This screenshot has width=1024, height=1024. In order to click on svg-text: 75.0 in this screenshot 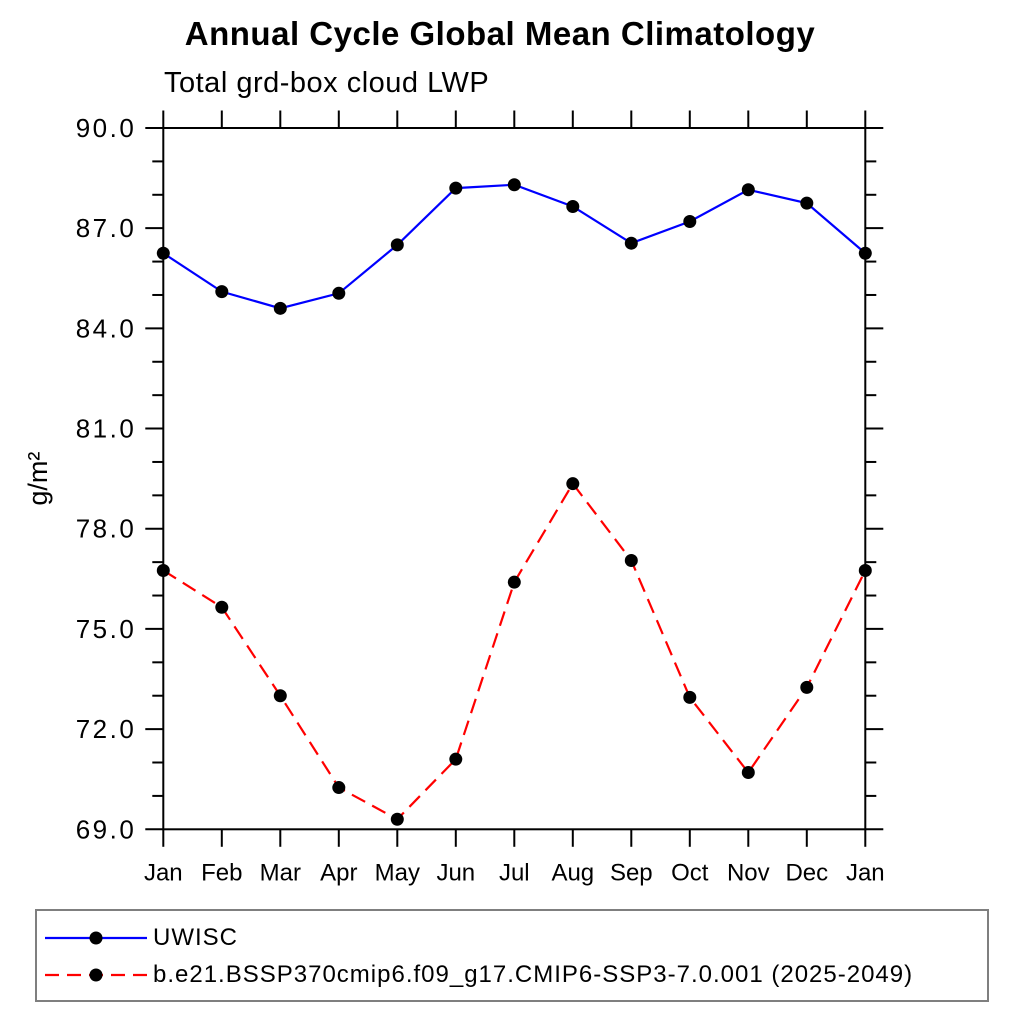, I will do `click(106, 629)`.